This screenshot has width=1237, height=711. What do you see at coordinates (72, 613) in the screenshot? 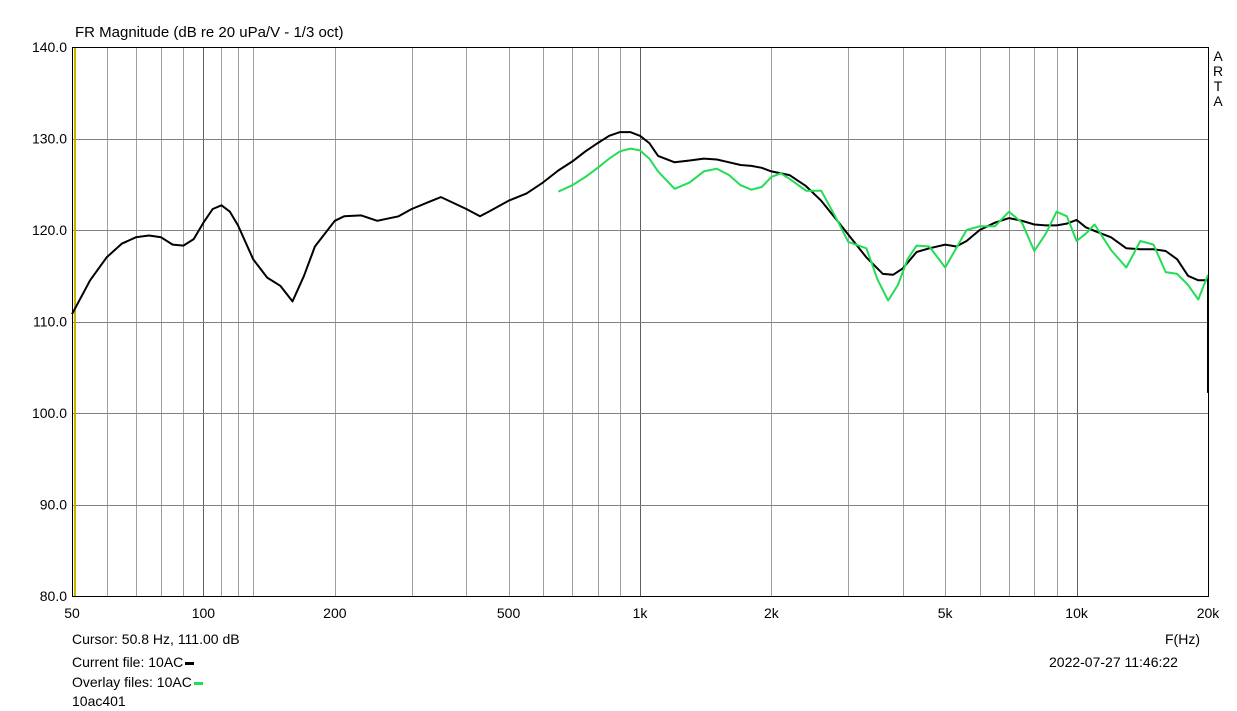
I see `x-tick-label: 50` at bounding box center [72, 613].